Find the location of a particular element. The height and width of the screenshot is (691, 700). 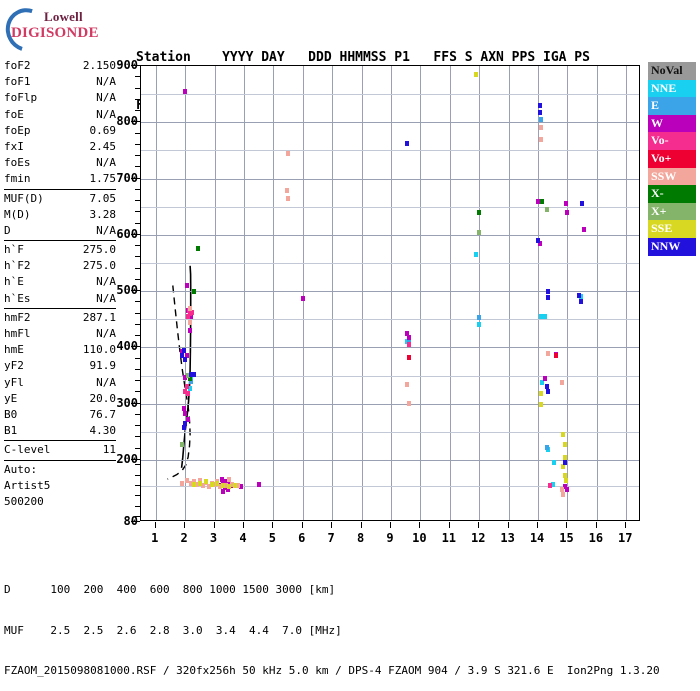

param-key: foEp is located at coordinates (17, 130).